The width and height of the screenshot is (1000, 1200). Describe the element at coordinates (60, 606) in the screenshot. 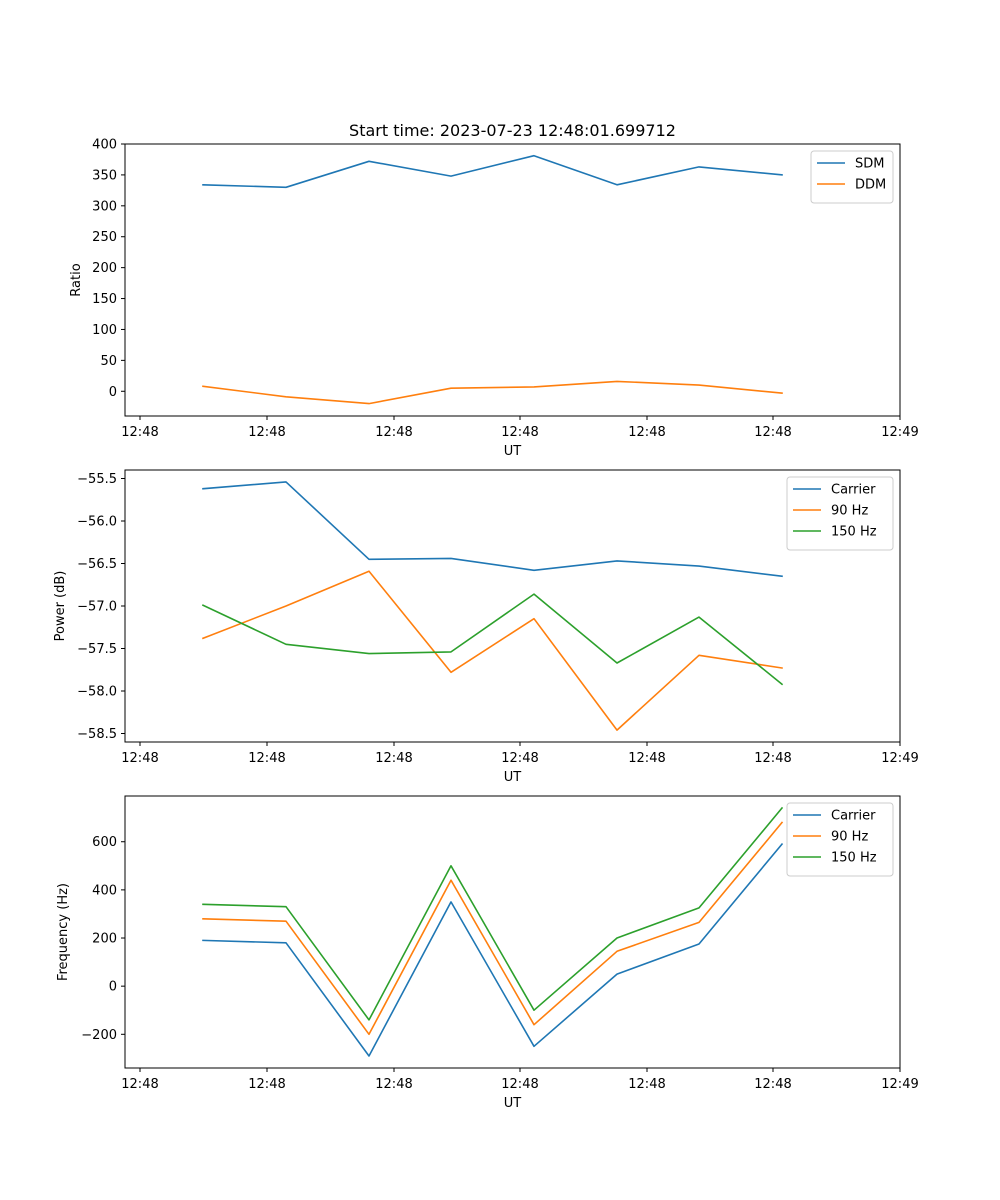

I see `y-axis-label: Power (dB)` at that location.